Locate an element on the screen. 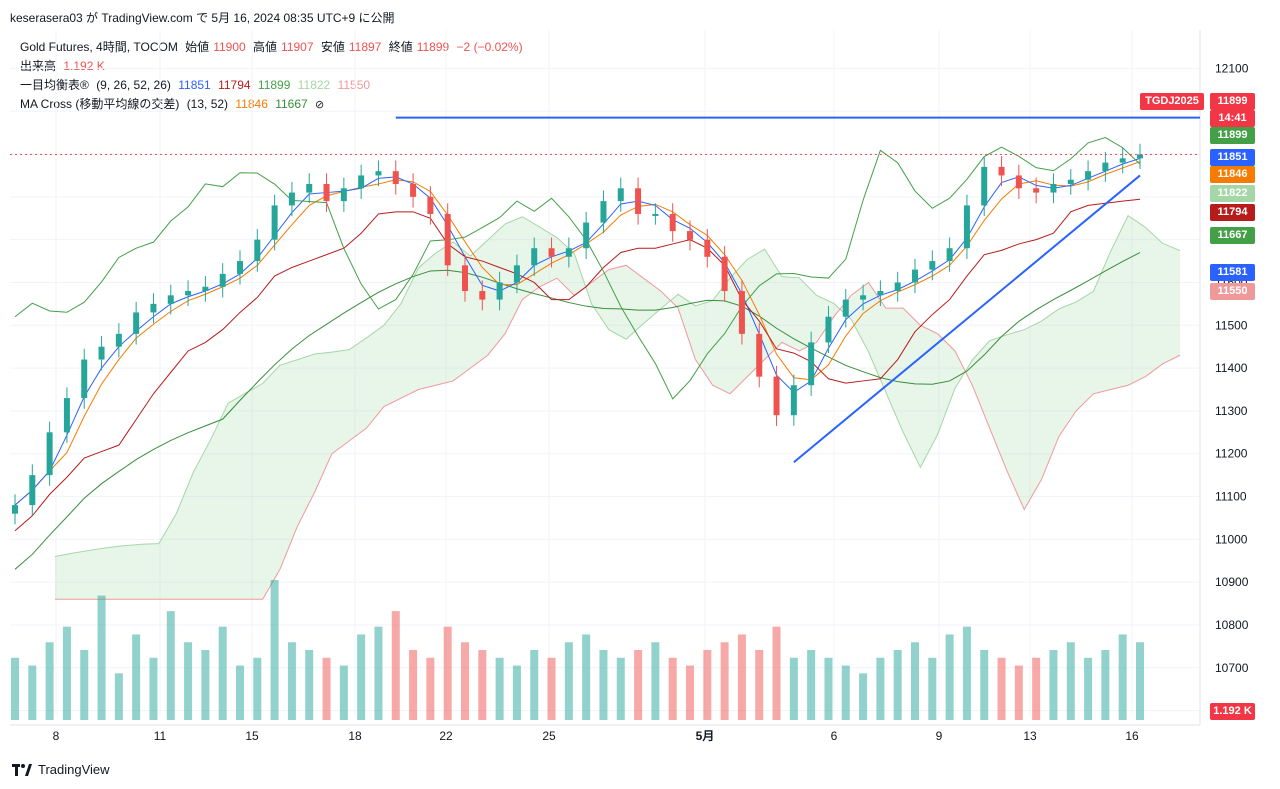 The width and height of the screenshot is (1280, 789). price-badge: 11581 is located at coordinates (1232, 272).